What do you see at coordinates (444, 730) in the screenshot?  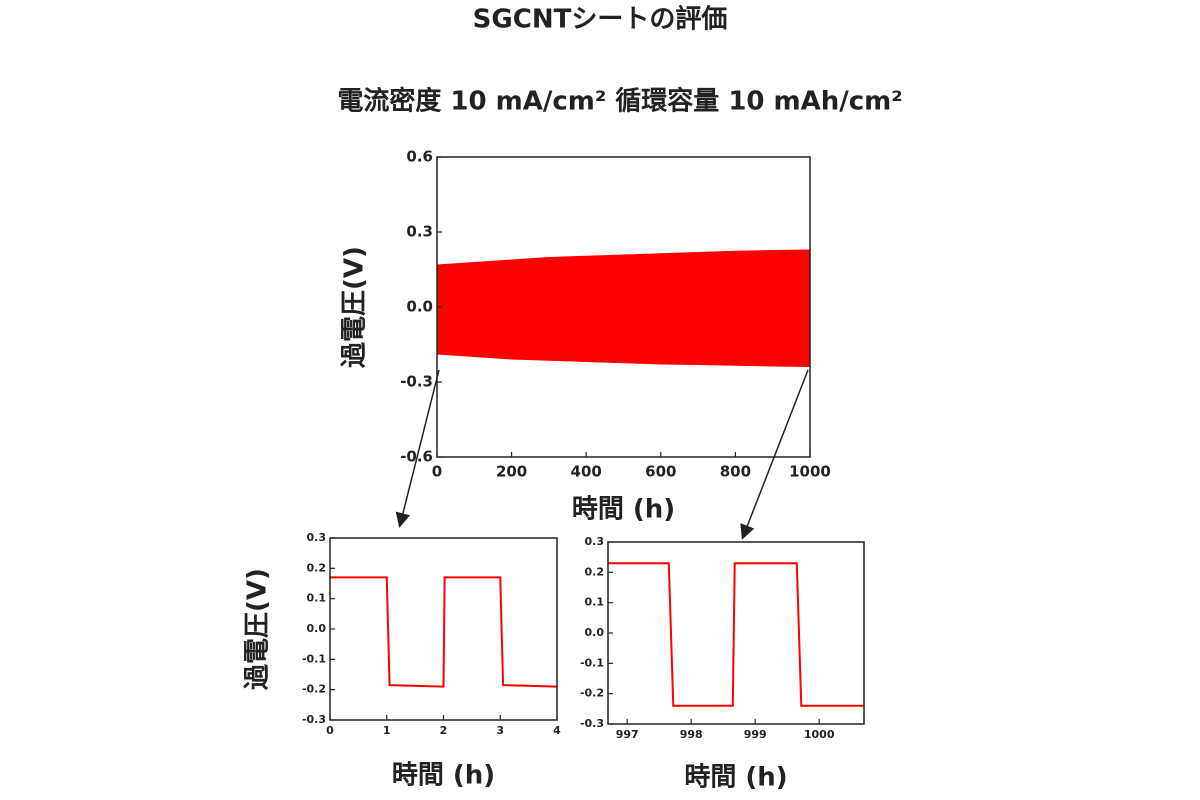 I see `x-tick-label: 2` at bounding box center [444, 730].